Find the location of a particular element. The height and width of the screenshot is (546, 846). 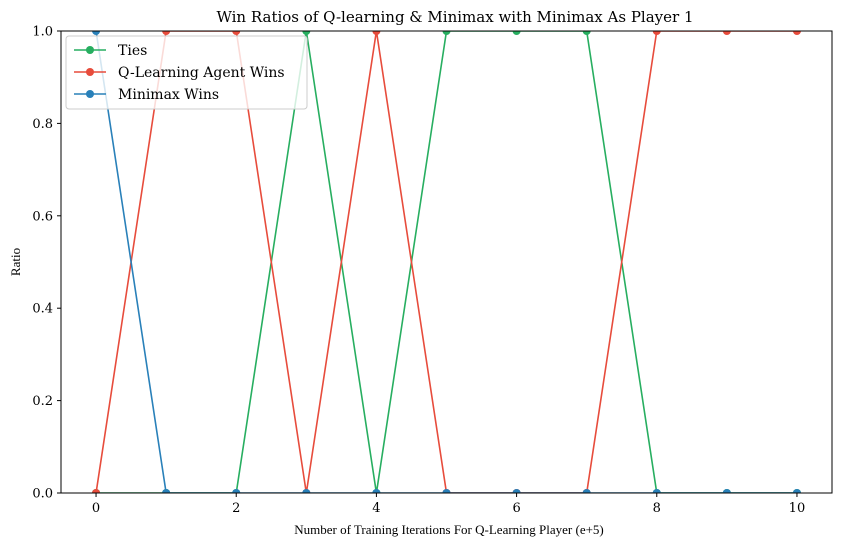

y-tick-label: 1.0 is located at coordinates (42, 32).